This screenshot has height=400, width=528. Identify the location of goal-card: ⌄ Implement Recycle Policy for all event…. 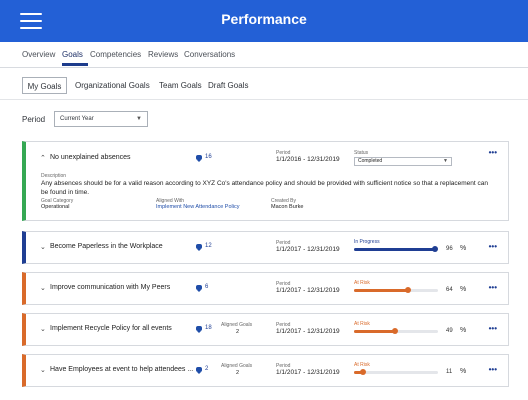
(265, 329).